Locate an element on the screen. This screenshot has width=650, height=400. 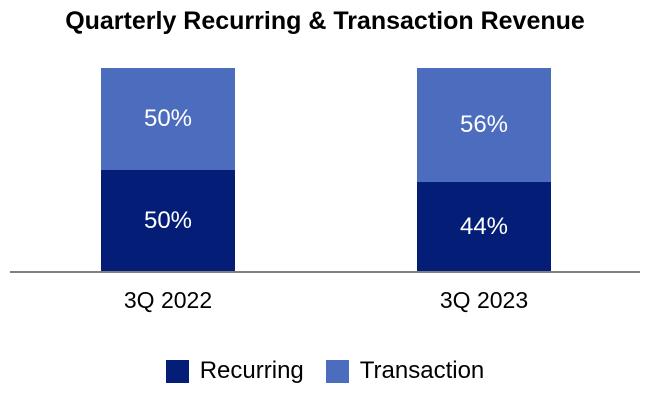
segment-recurring-3q-2022: 50% is located at coordinates (168, 221).